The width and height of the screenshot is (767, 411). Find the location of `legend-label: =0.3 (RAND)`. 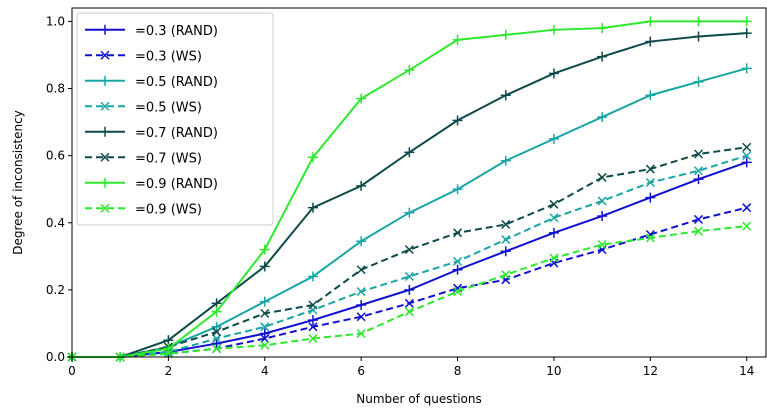

legend-label: =0.3 (RAND) is located at coordinates (176, 31).